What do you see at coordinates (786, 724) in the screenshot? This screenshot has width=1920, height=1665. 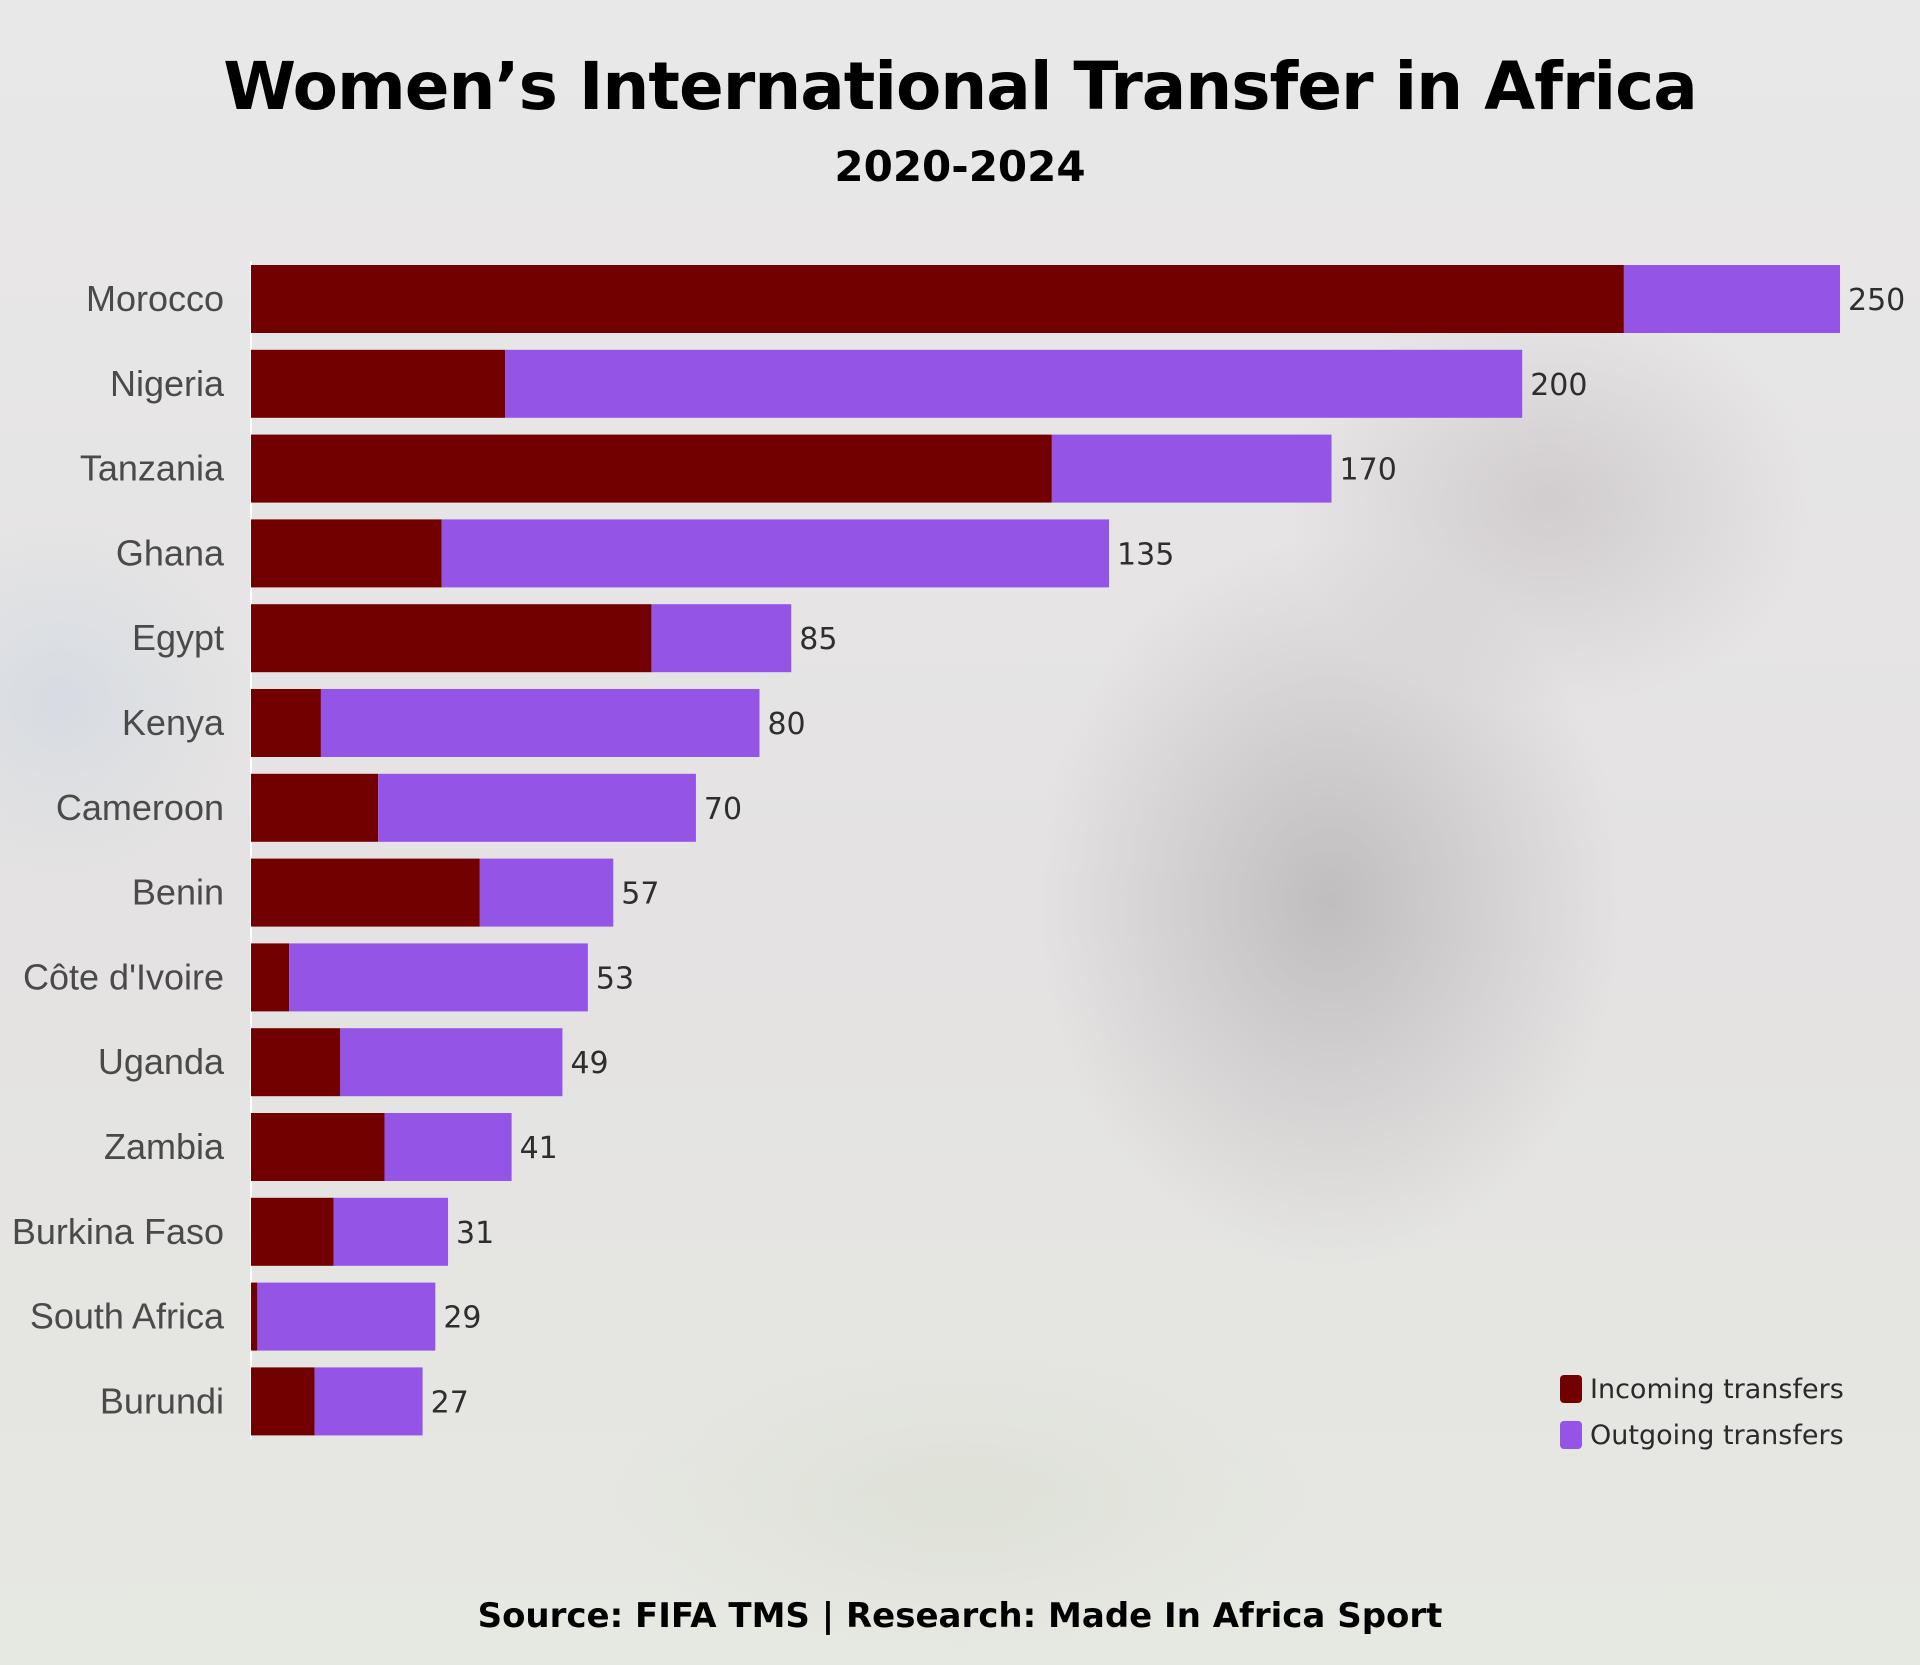 I see `value-label: 80` at bounding box center [786, 724].